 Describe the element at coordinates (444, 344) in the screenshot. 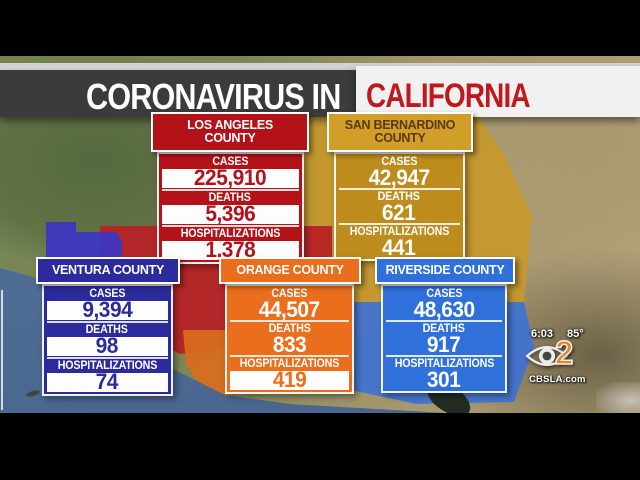

I see `stat-value: 917` at that location.